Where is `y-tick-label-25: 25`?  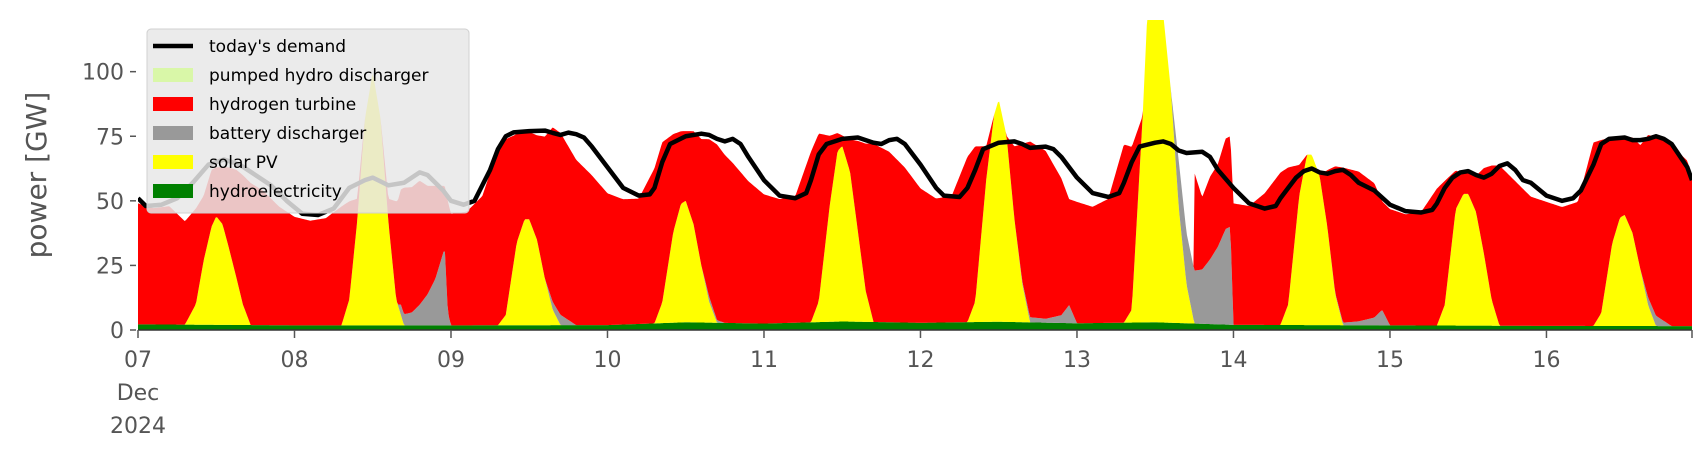 y-tick-label-25: 25 is located at coordinates (110, 266).